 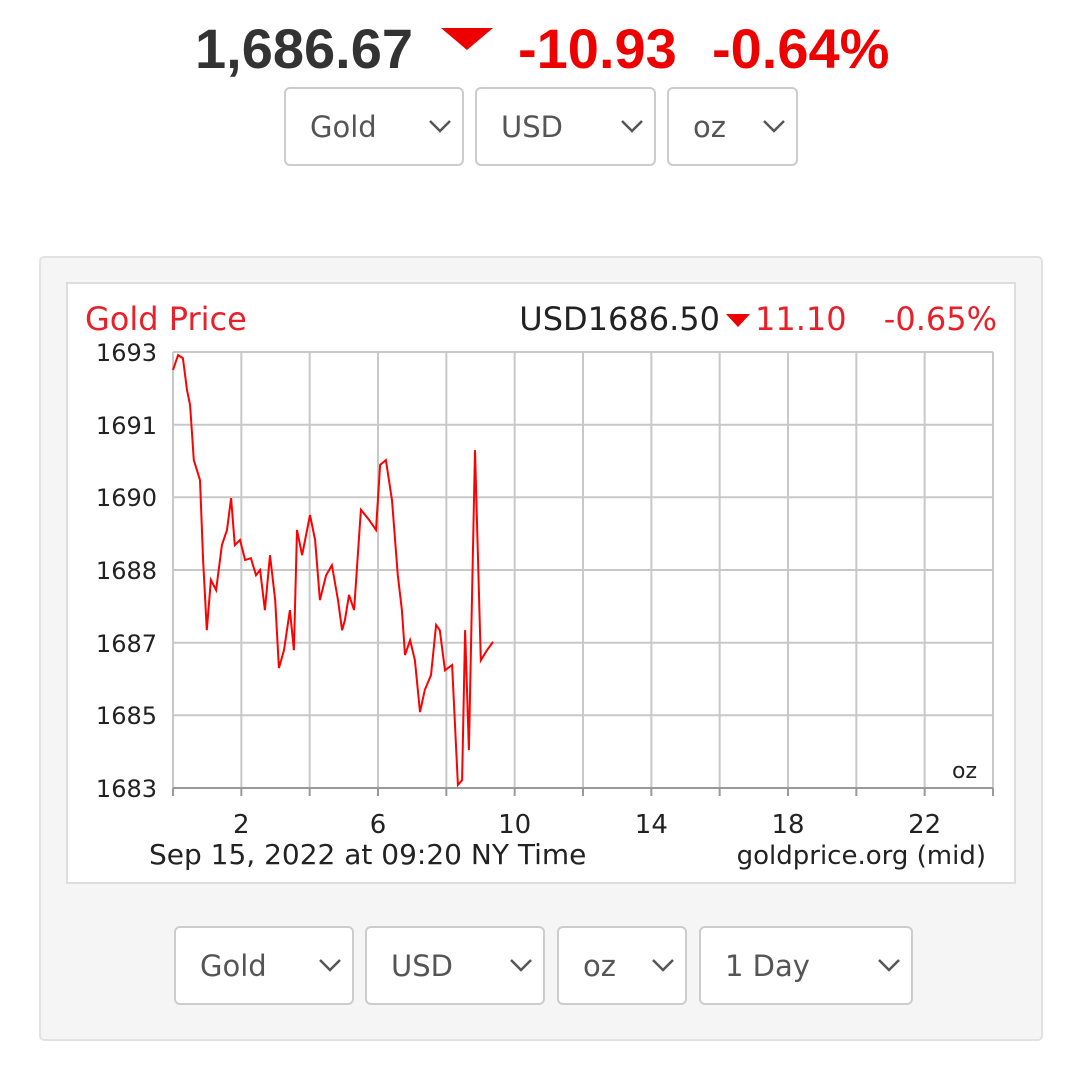 I want to click on change-percent: -0.64%, so click(x=800, y=48).